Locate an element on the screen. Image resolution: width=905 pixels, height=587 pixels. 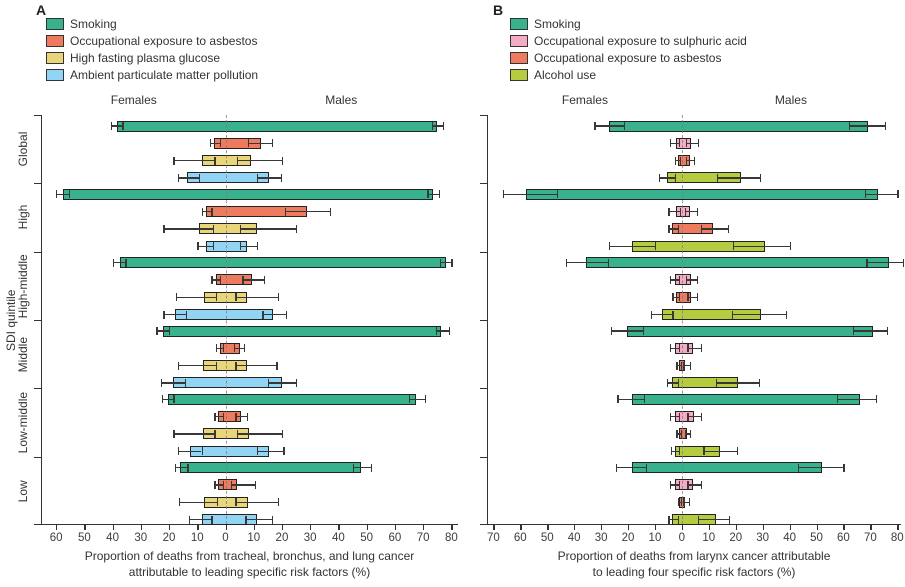
x-axis-tick-label: 40 is located at coordinates (112, 538).